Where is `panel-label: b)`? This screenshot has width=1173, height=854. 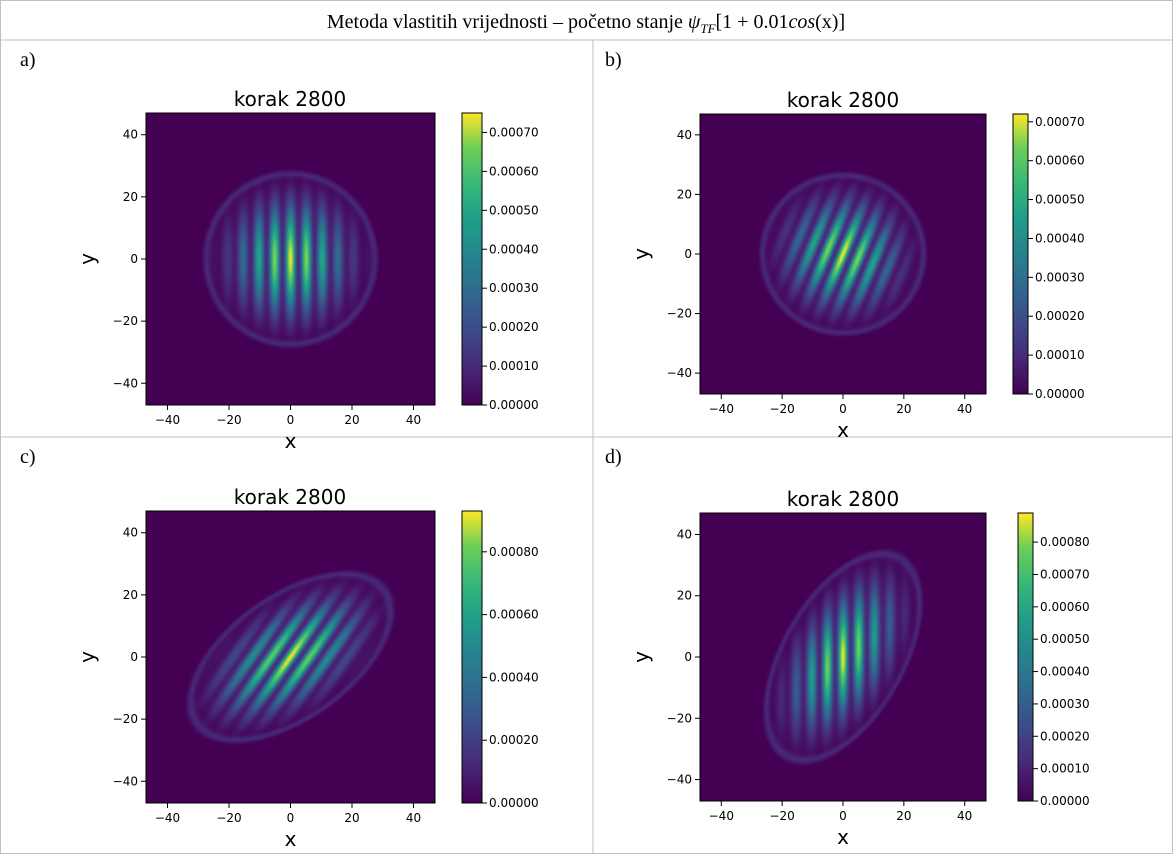 panel-label: b) is located at coordinates (613, 60).